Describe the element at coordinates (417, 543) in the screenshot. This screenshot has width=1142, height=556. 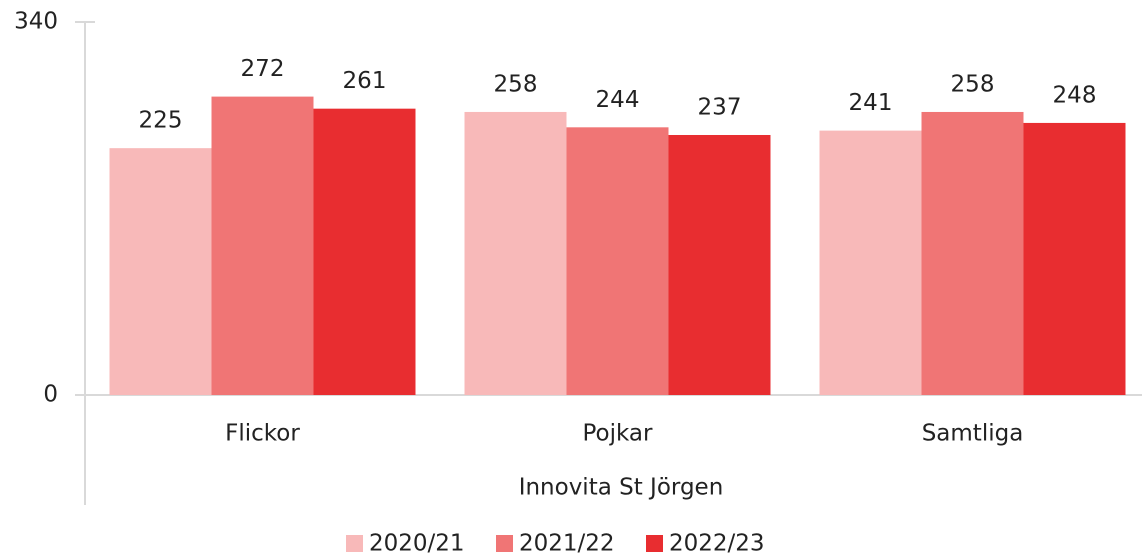
I see `legend-label: 2020/21` at that location.